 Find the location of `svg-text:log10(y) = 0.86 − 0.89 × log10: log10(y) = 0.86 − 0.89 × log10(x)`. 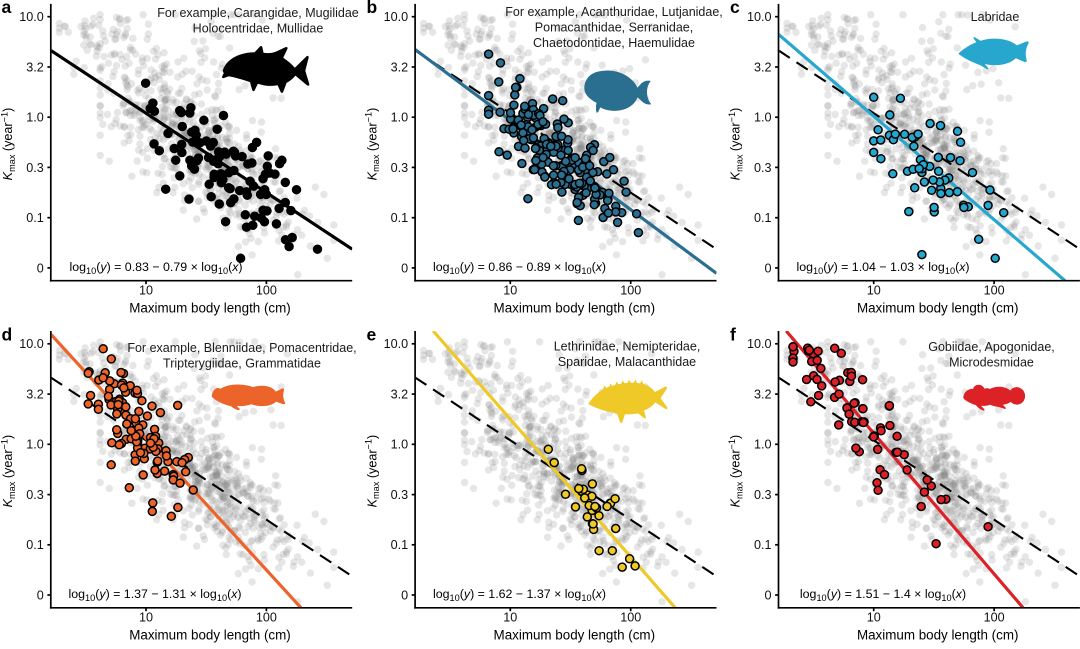

svg-text:log10(y) = 0.86 − 0.89 × log10: log10(y) = 0.86 − 0.89 × log10(x) is located at coordinates (519, 268).